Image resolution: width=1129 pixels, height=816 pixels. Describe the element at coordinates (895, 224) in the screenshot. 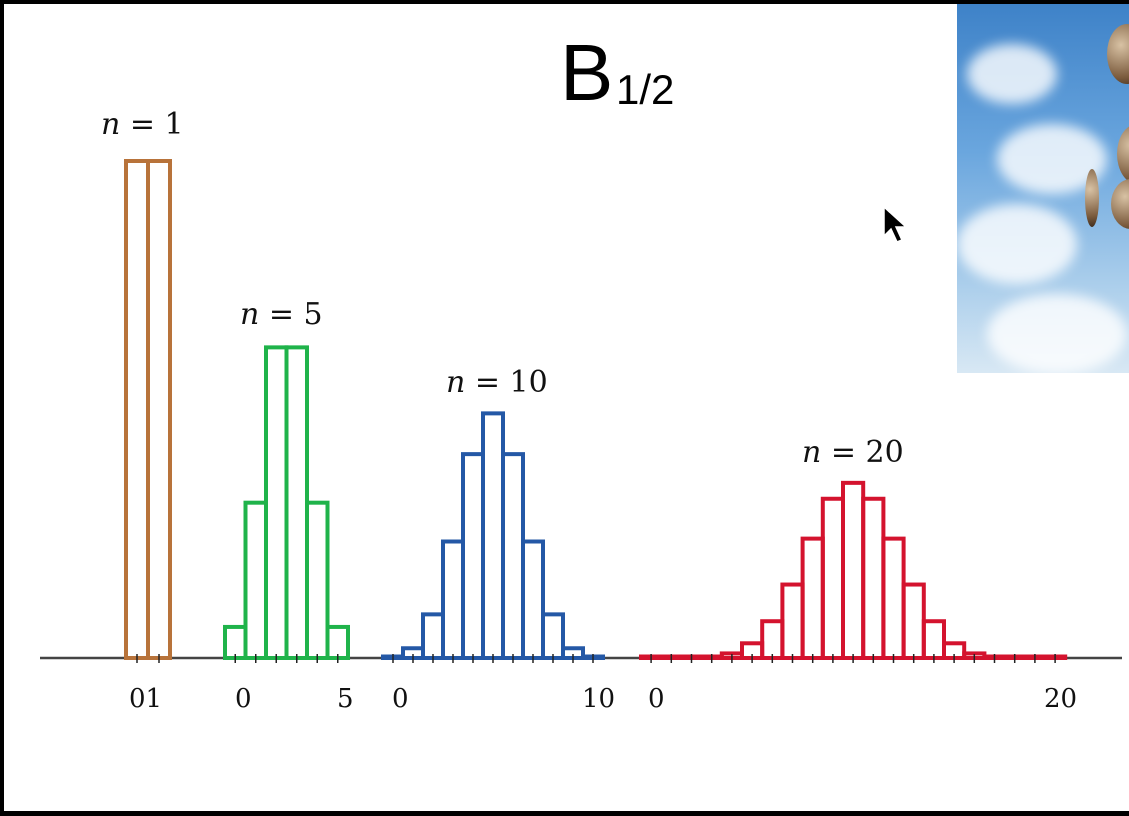

I see `arrow-cursor-icon` at that location.